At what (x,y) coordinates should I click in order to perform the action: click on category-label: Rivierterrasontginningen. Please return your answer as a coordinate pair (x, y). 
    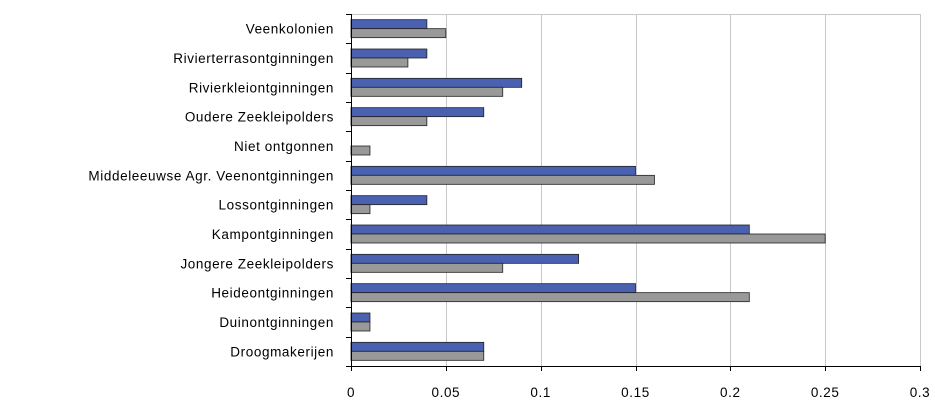
    Looking at the image, I should click on (253, 58).